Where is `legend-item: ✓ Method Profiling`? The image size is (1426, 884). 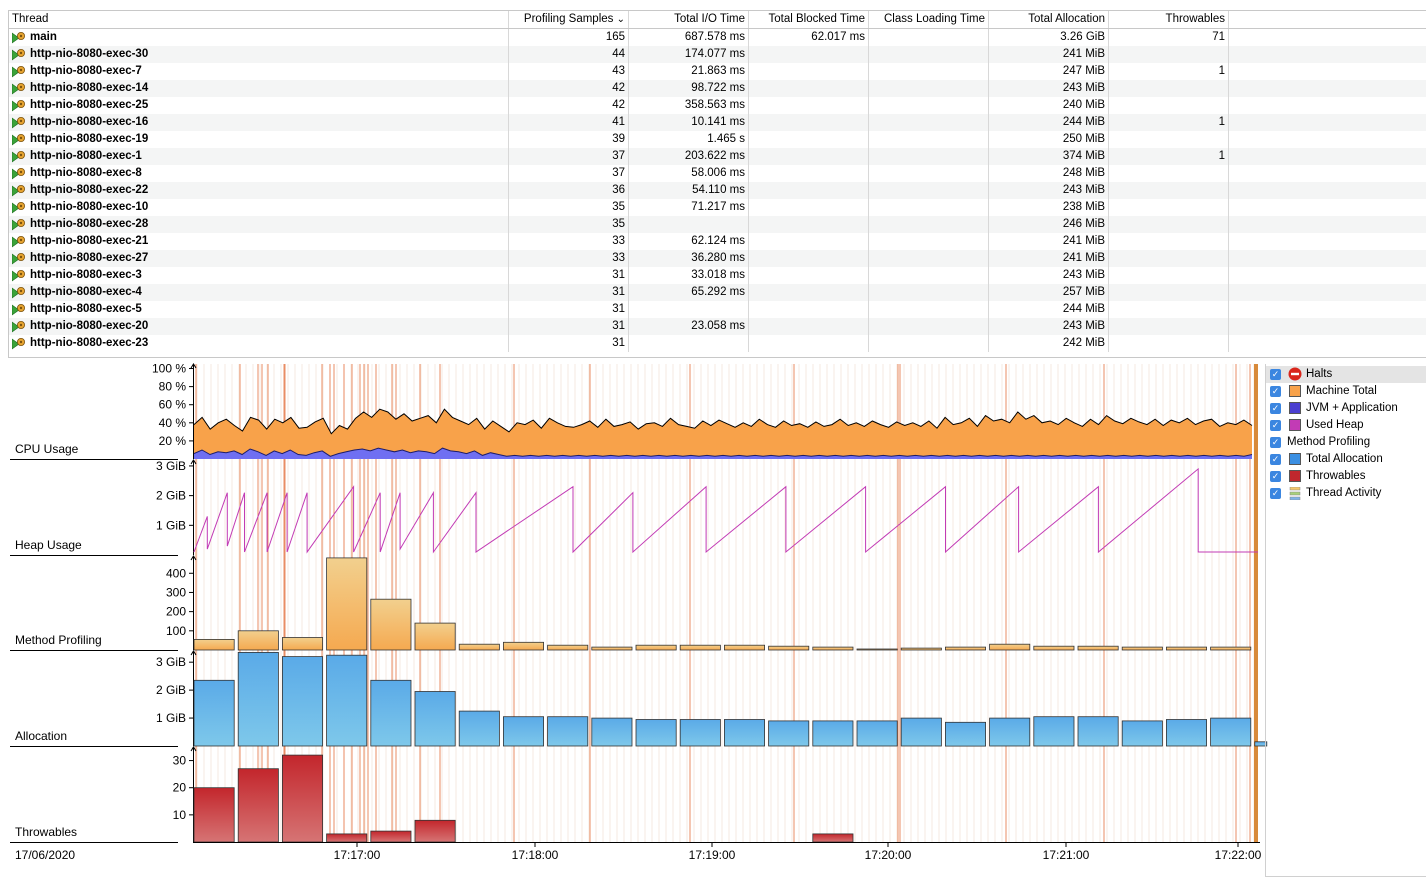 legend-item: ✓ Method Profiling is located at coordinates (1346, 442).